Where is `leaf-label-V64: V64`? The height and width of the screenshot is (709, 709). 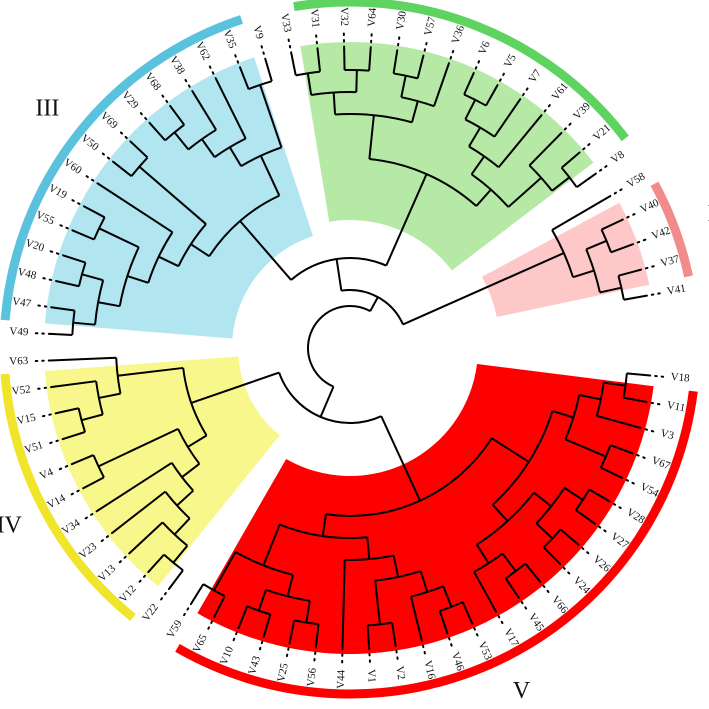 leaf-label-V64: V64 is located at coordinates (372, 17).